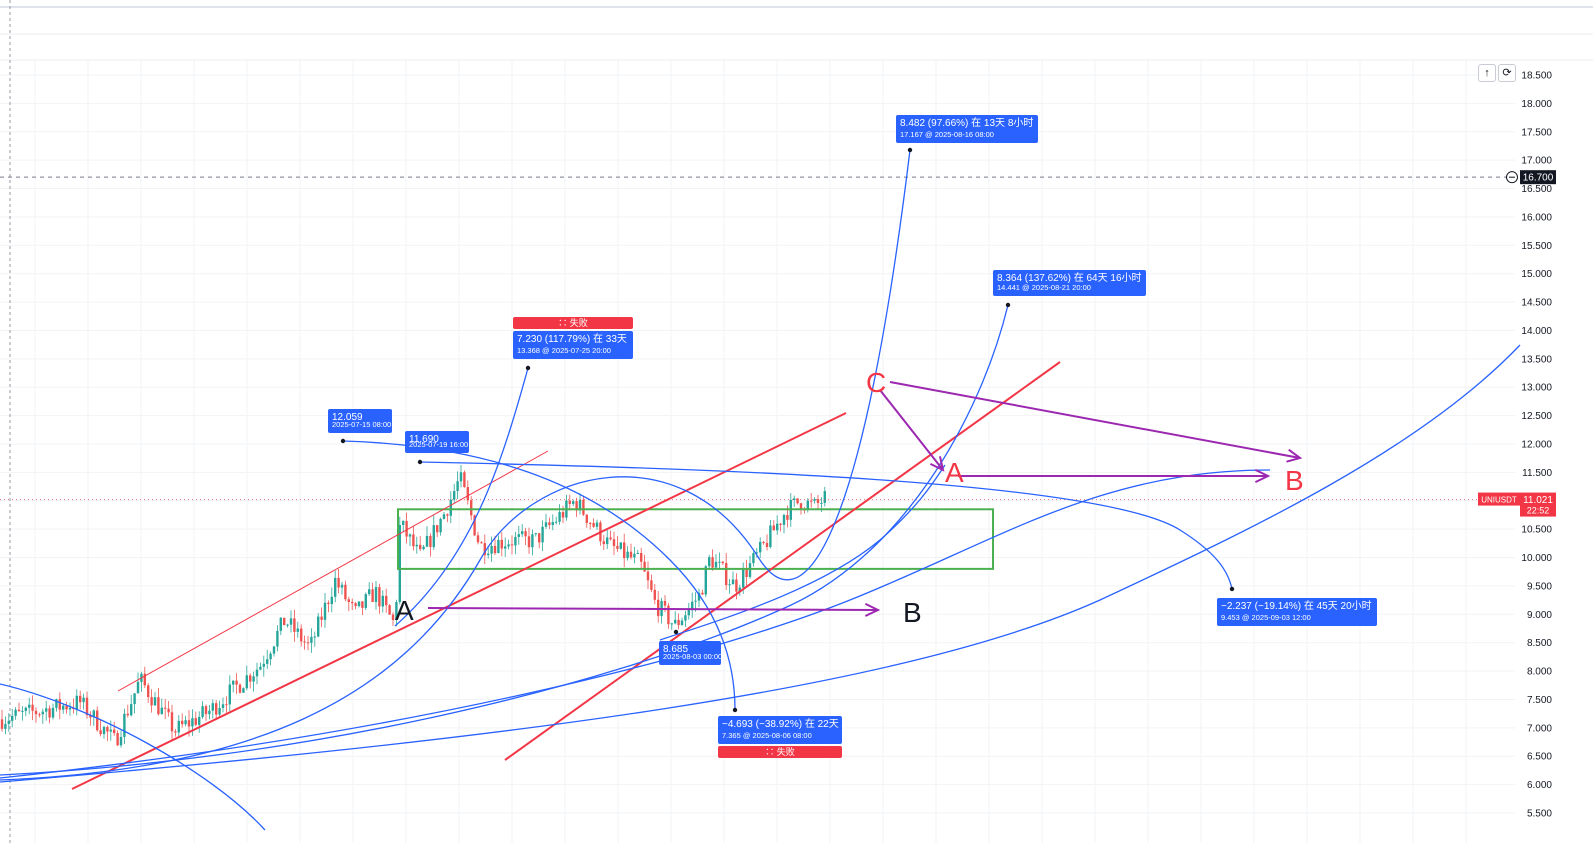 Image resolution: width=1593 pixels, height=843 pixels. What do you see at coordinates (1536, 246) in the screenshot?
I see `price-tick-label: 15.500` at bounding box center [1536, 246].